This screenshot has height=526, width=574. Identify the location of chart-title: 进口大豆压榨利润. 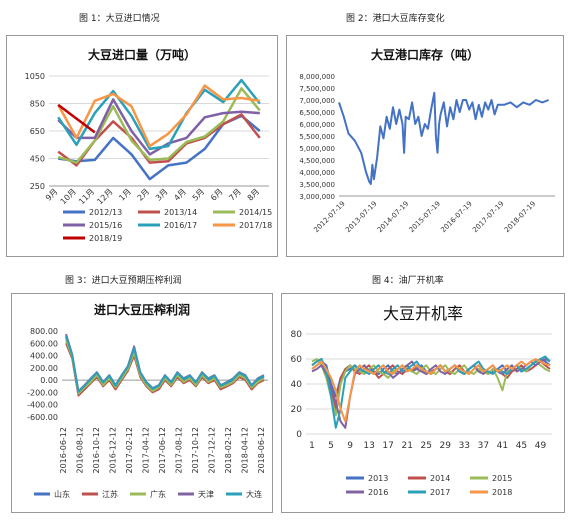
(141, 310).